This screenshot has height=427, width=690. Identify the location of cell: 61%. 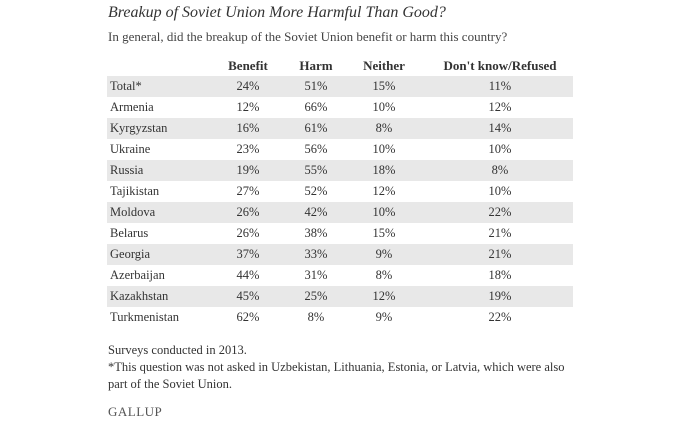
(316, 128).